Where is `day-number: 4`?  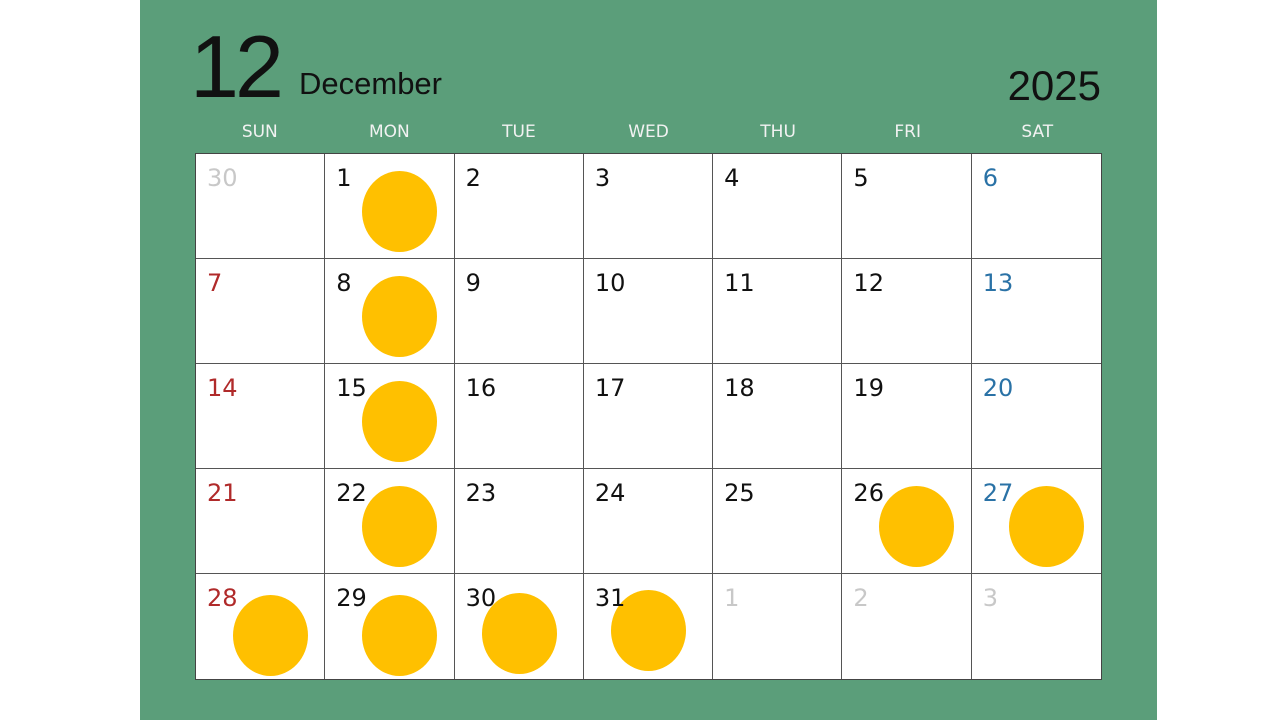
day-number: 4 is located at coordinates (732, 178).